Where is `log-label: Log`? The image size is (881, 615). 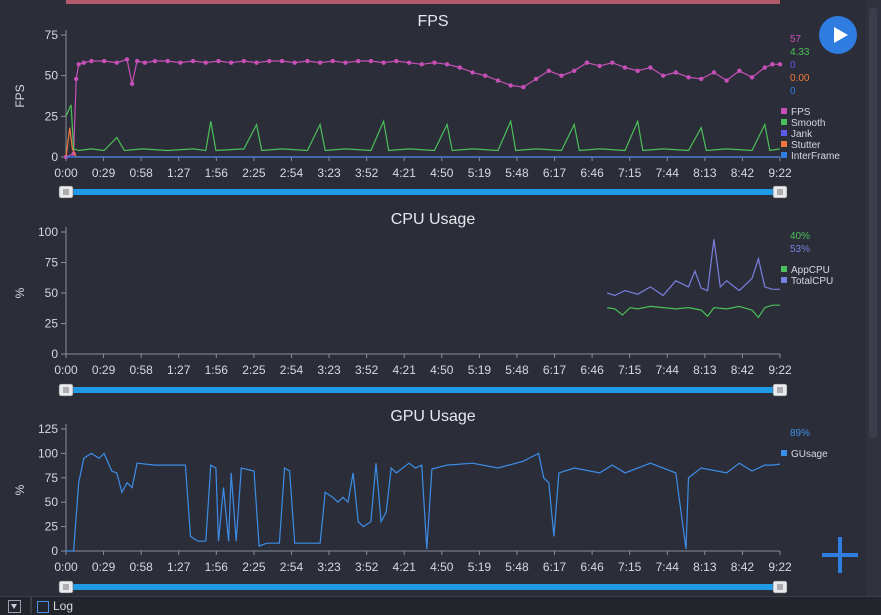
log-label: Log is located at coordinates (63, 606).